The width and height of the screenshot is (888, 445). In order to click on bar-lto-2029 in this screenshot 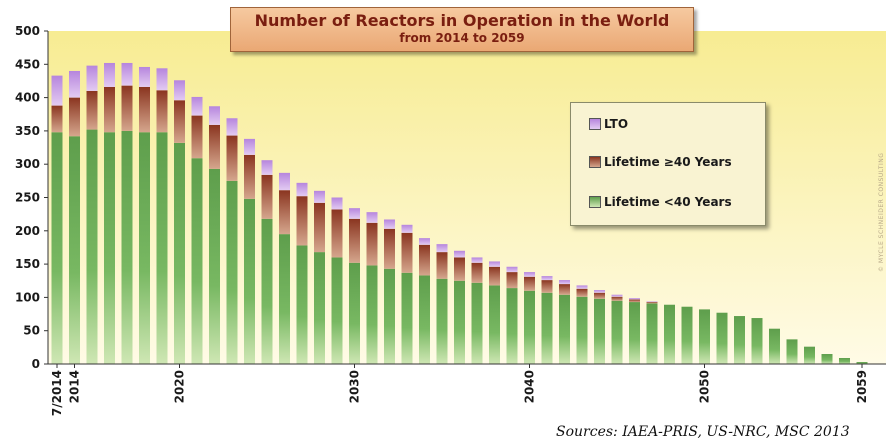, I will do `click(337, 203)`.